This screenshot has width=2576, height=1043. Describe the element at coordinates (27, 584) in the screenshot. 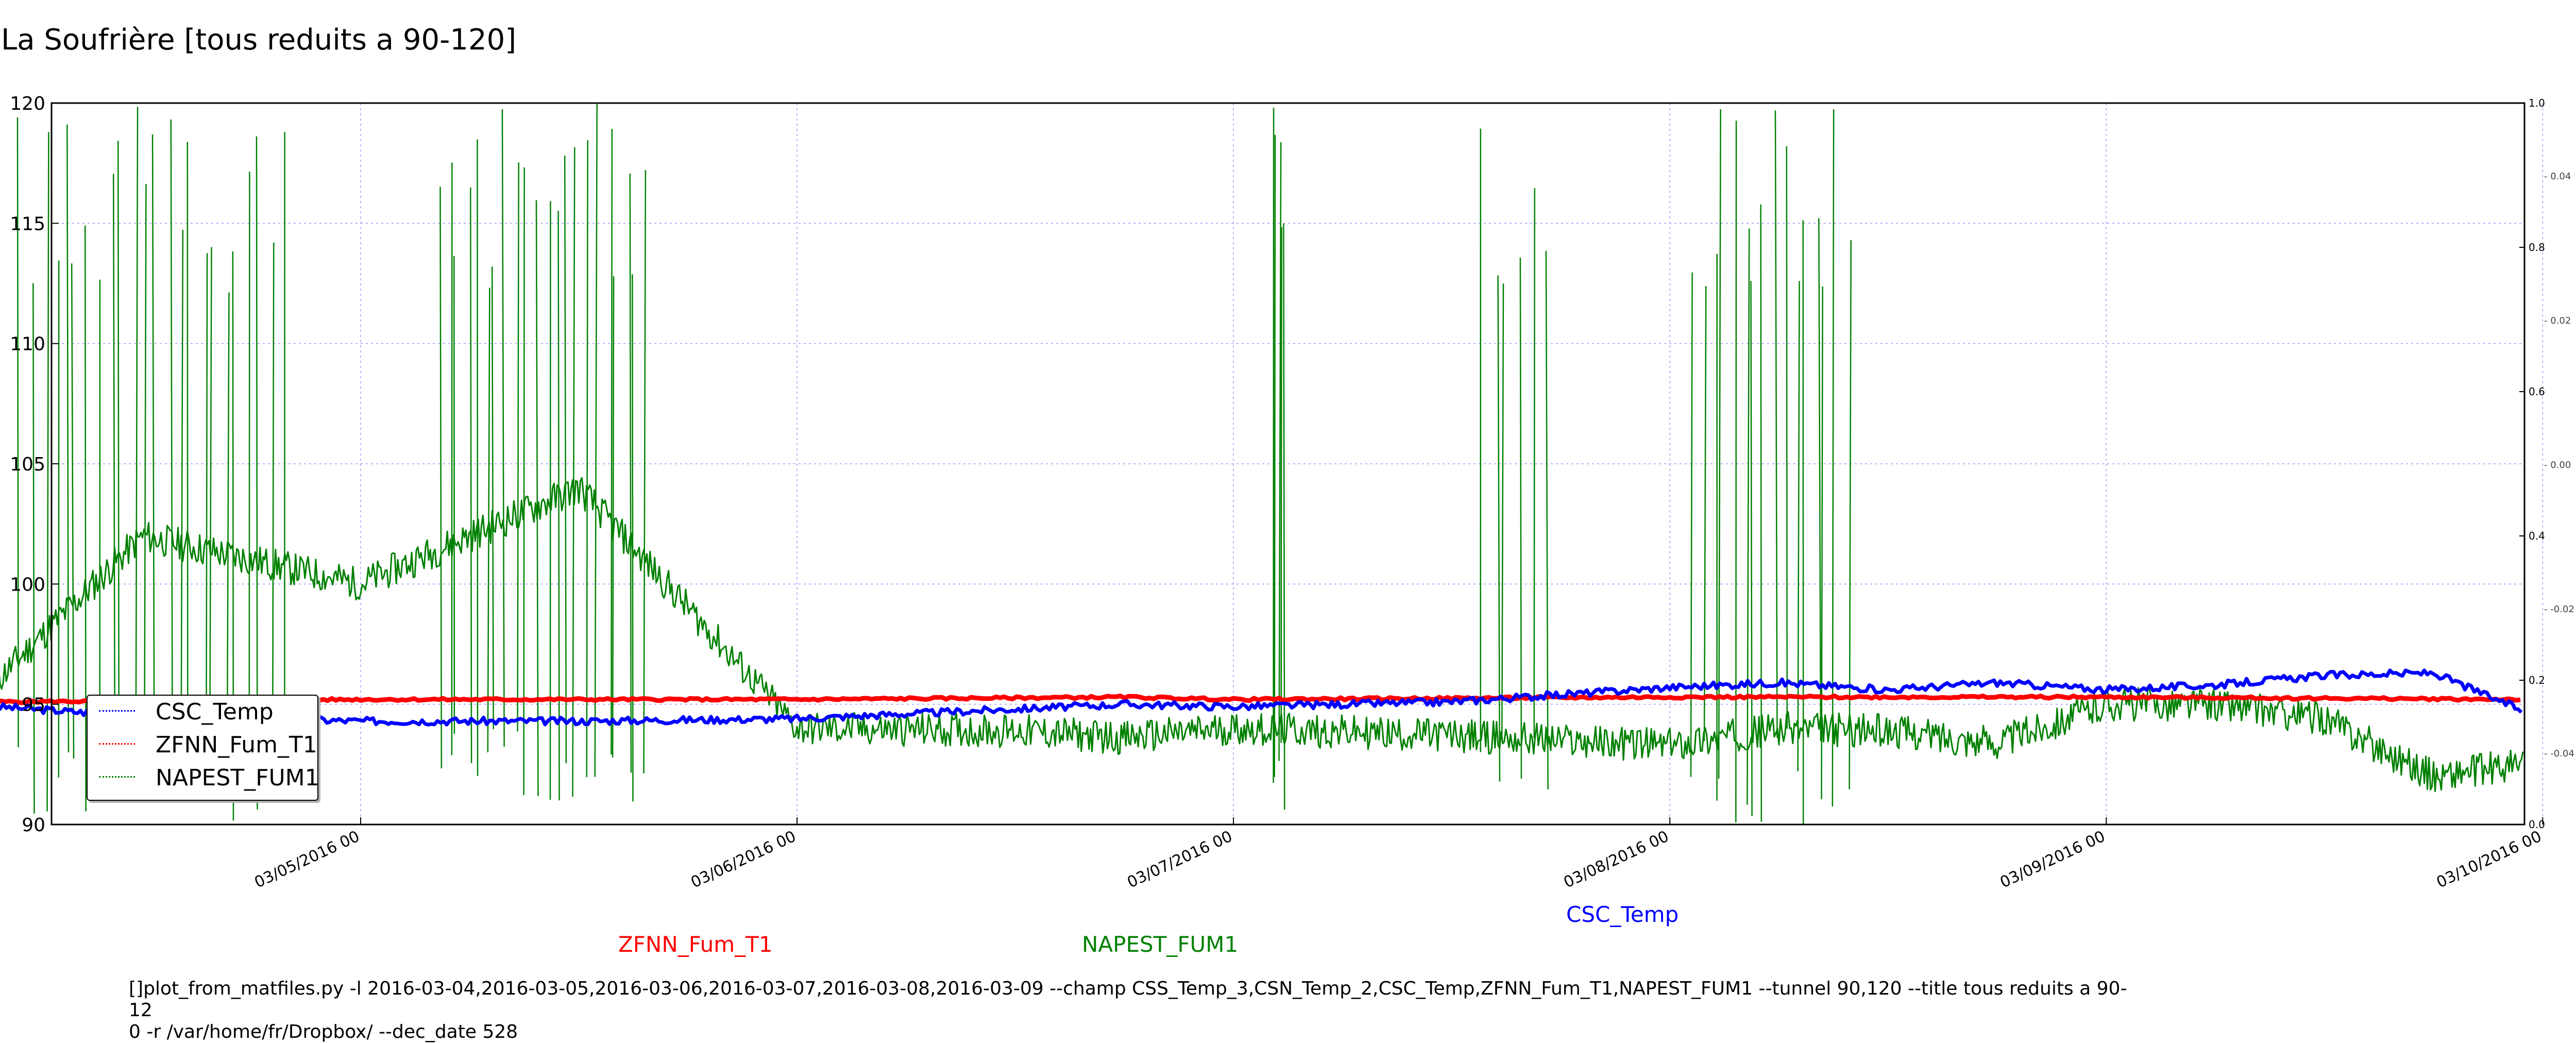

I see `y-tick-label: 100` at that location.